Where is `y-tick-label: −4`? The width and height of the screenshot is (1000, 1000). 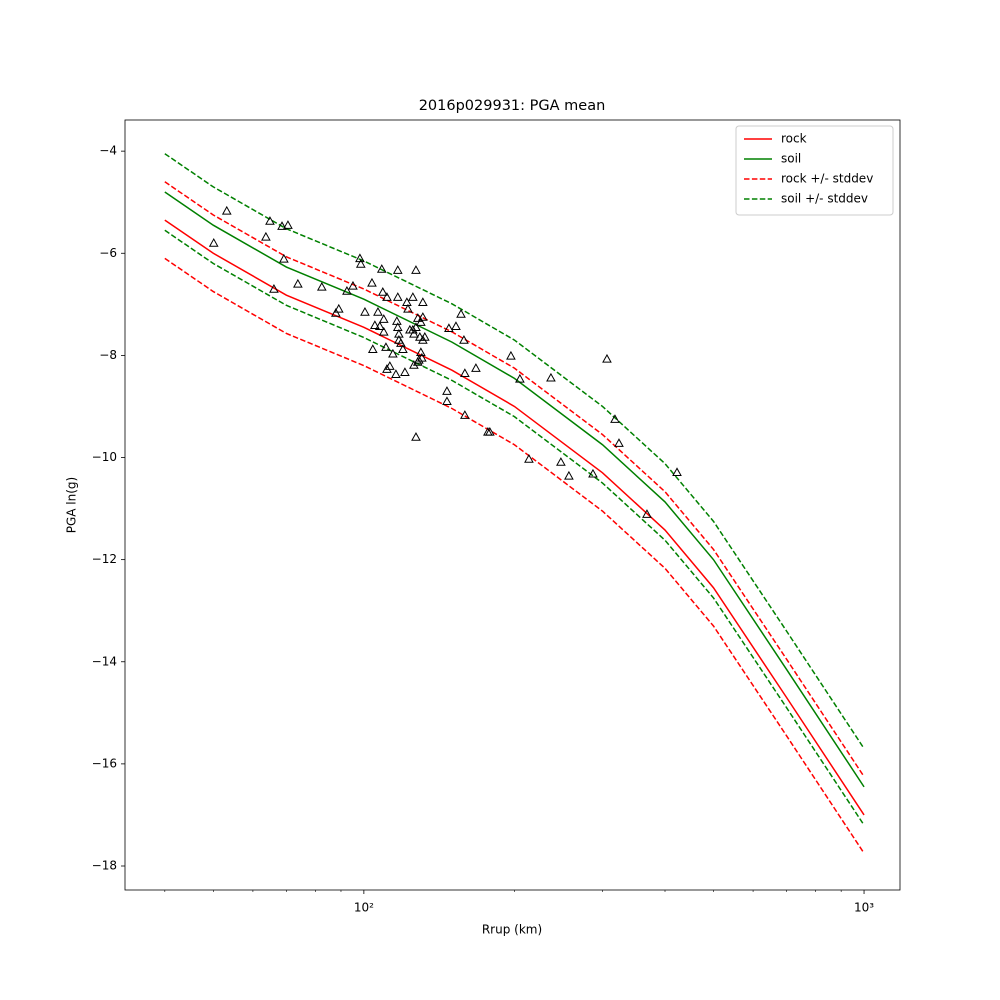 y-tick-label: −4 is located at coordinates (108, 151).